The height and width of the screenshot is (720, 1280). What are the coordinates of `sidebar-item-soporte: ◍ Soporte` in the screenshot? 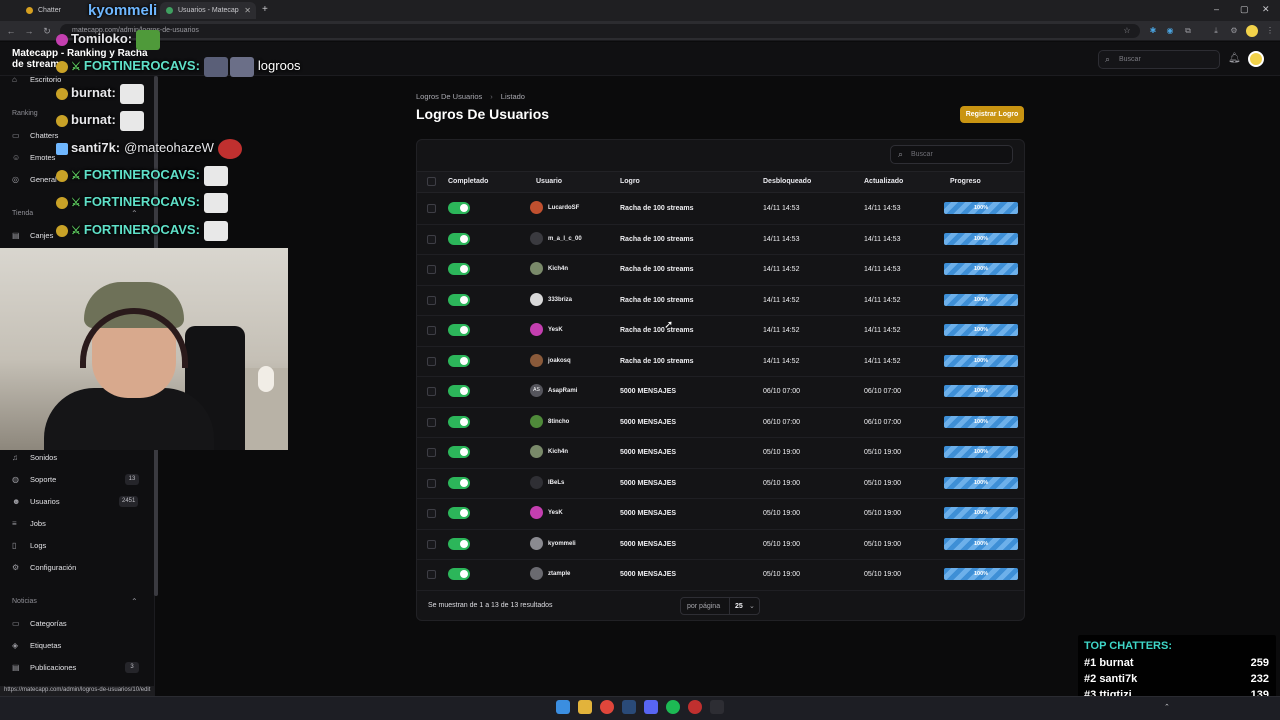 It's located at (34, 483).